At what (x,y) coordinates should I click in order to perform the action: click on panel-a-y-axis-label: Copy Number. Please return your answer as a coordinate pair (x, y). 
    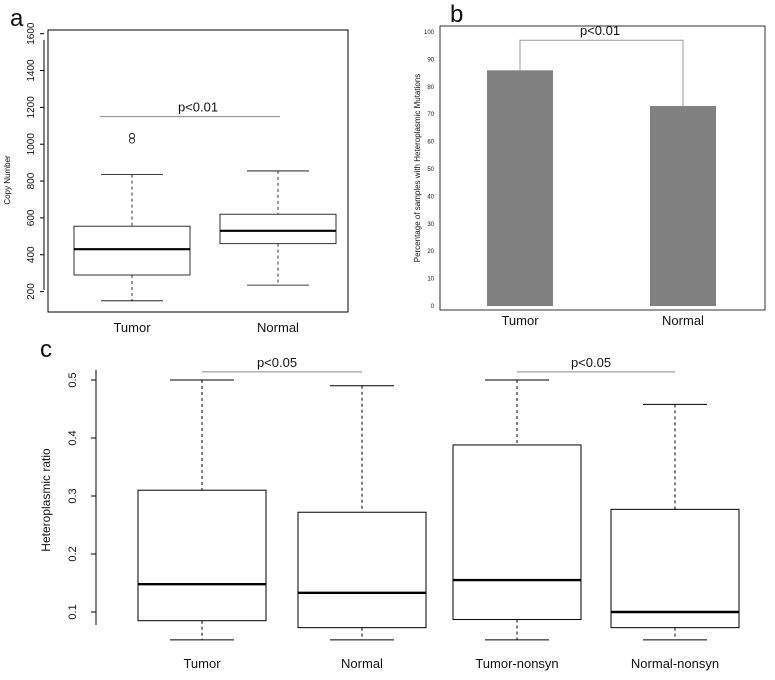
    Looking at the image, I should click on (7, 180).